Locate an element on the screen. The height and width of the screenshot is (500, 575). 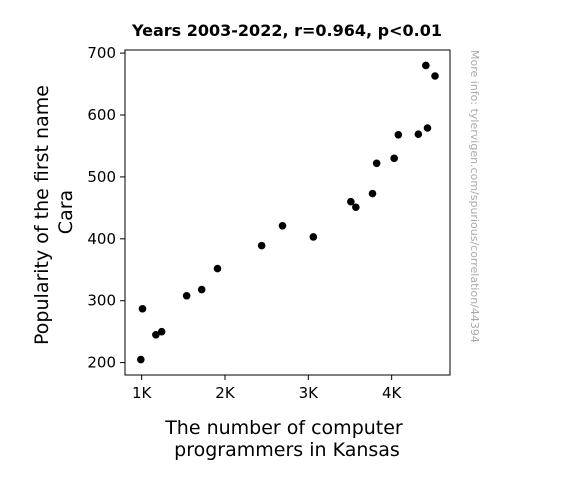
x-tick-label: 4K is located at coordinates (392, 393).